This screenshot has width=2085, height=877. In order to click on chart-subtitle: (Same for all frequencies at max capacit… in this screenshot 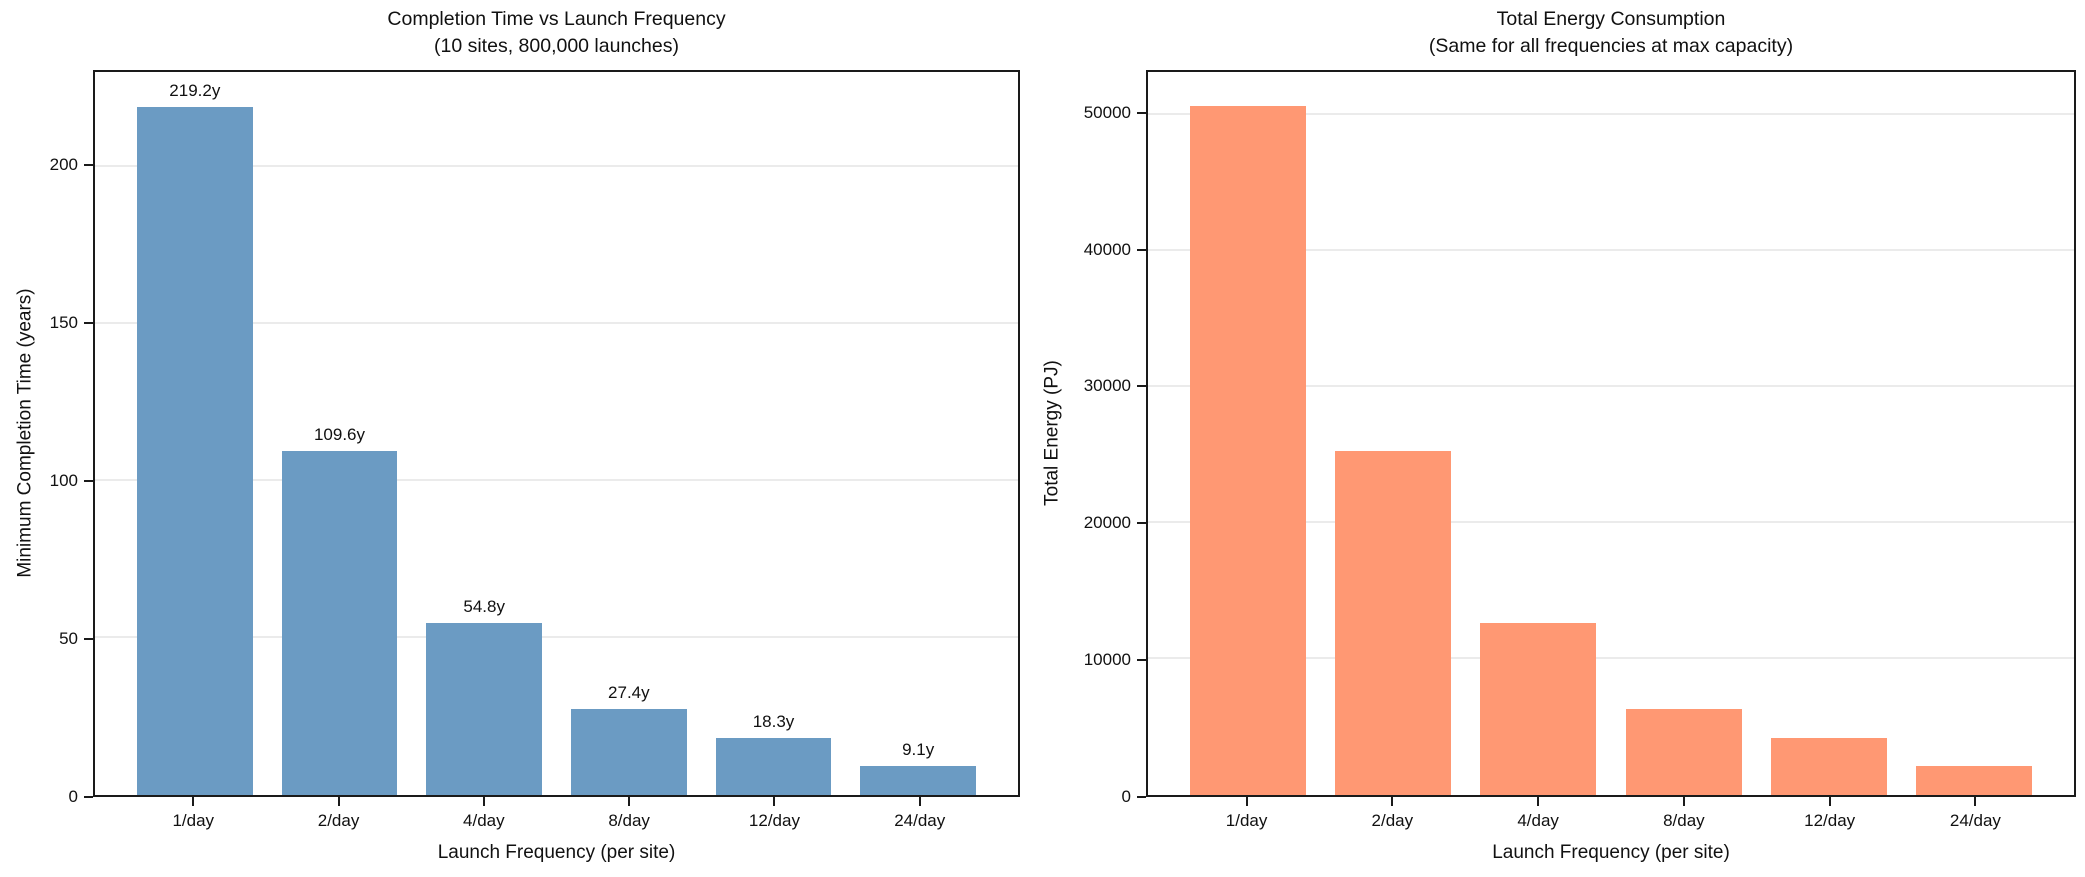, I will do `click(1611, 46)`.